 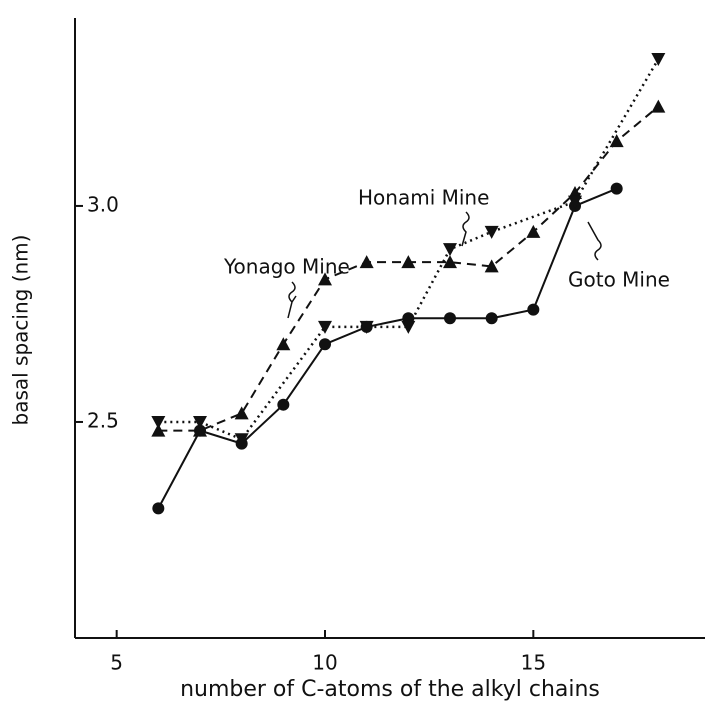 What do you see at coordinates (21, 330) in the screenshot?
I see `y-axis-label: basal spacing (nm)` at bounding box center [21, 330].